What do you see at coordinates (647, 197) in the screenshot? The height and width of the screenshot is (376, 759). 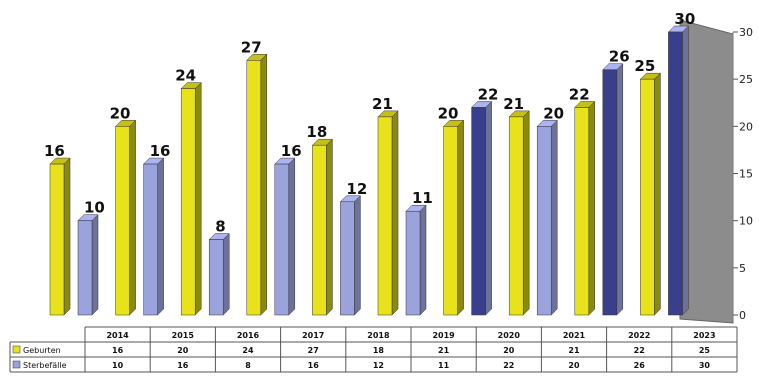 I see `bar-geburten-2023` at bounding box center [647, 197].